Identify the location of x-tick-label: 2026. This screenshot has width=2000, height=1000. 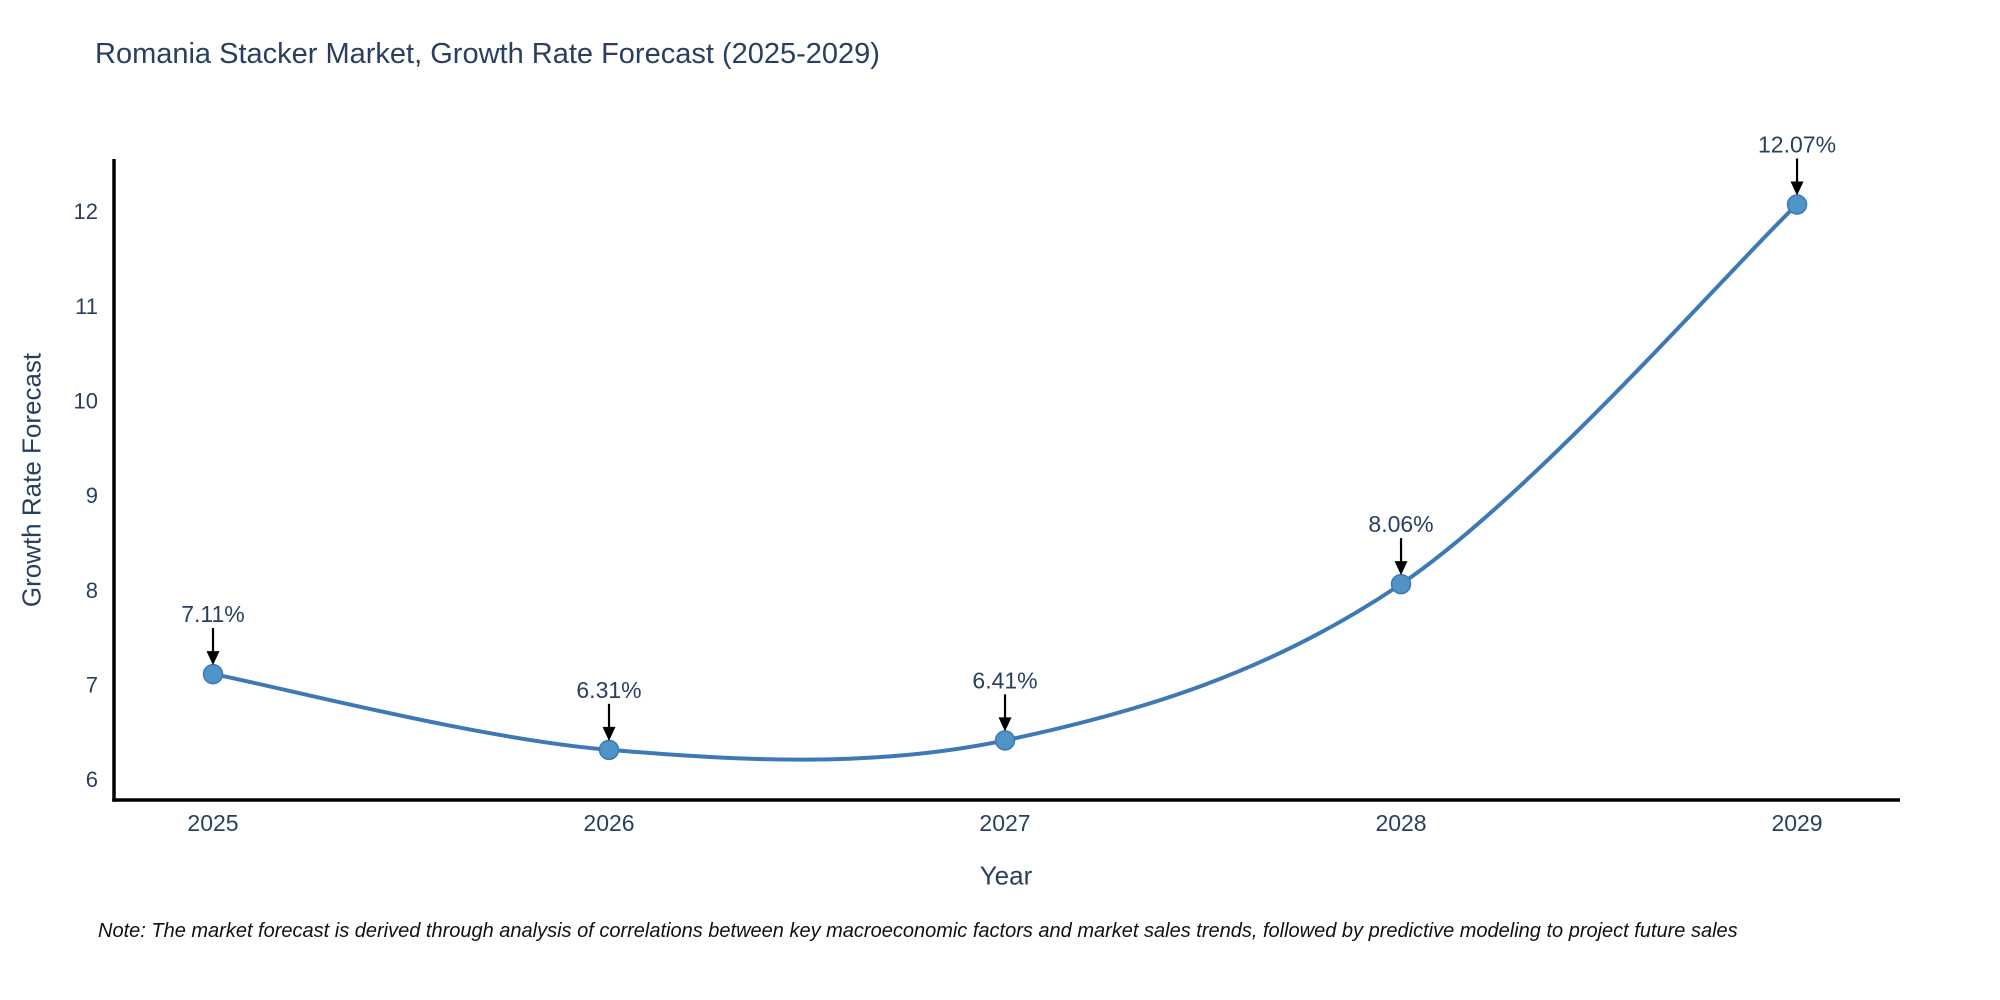
(608, 823).